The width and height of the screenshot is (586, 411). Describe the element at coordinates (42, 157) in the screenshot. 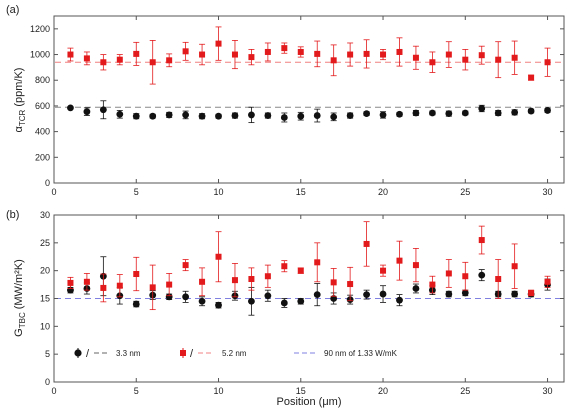

I see `y-tick-label: 200` at that location.